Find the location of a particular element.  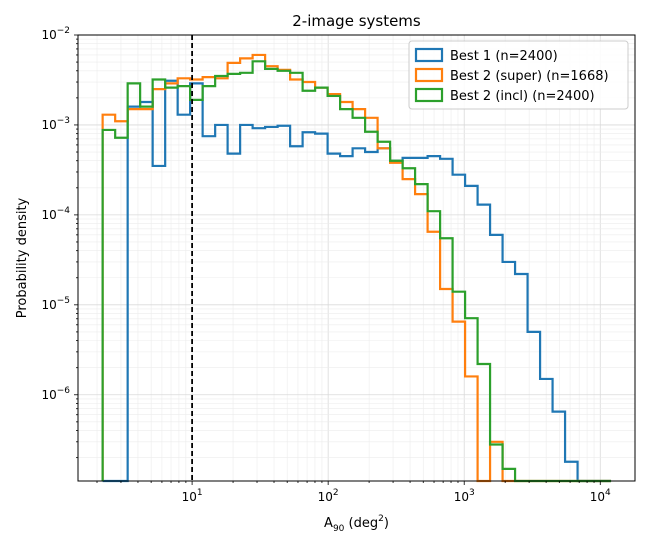

y-tick-label: 10⁻³ is located at coordinates (55, 124).